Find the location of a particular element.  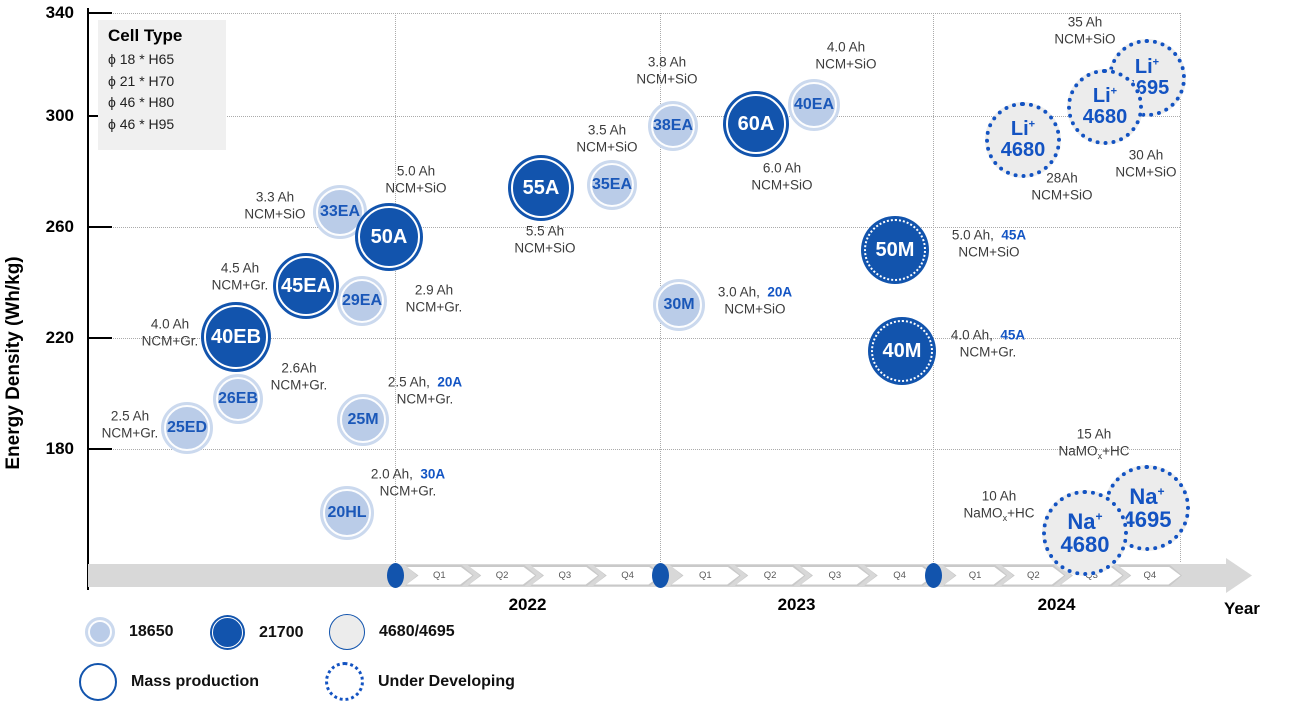

annotation-Li+ 4680 (28Ah): 28Ah NCM+SiO is located at coordinates (1062, 186).